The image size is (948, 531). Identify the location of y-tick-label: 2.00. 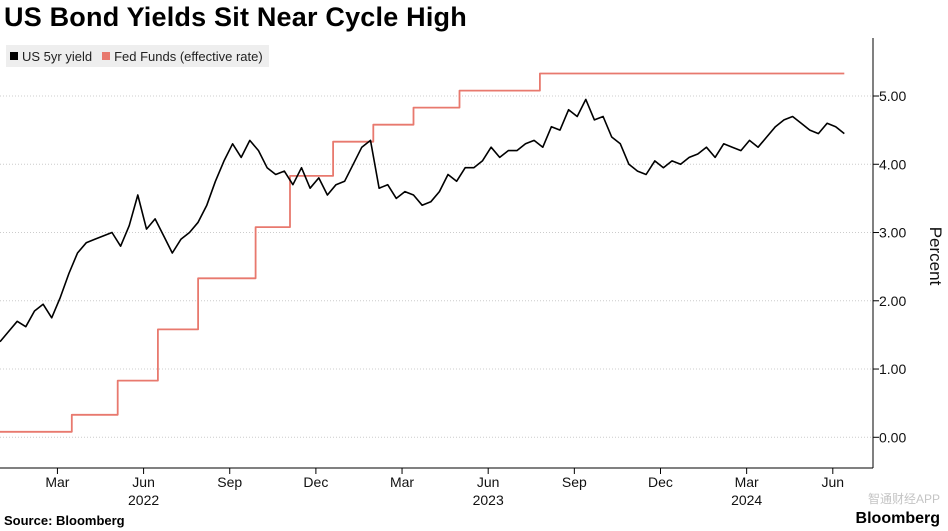
(892, 301).